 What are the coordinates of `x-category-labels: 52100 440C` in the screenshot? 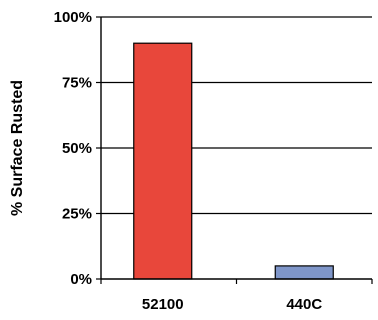 It's located at (232, 304).